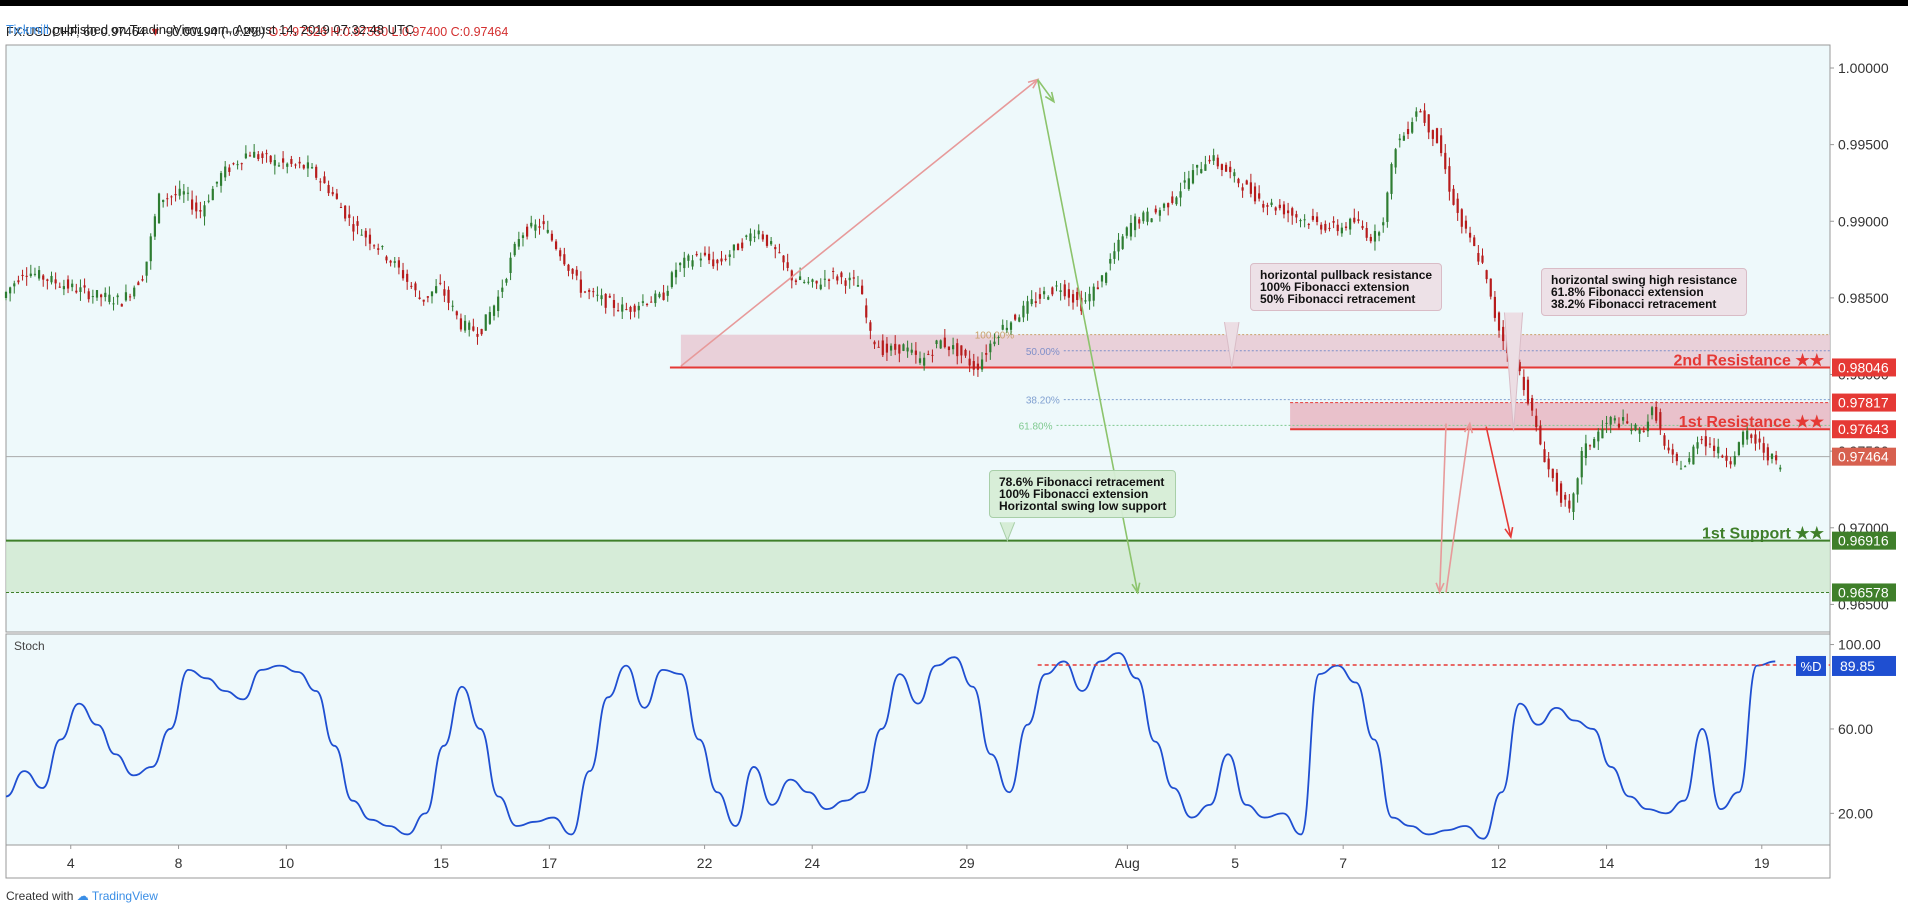  Describe the element at coordinates (1231, 345) in the screenshot. I see `note-pointer` at that location.